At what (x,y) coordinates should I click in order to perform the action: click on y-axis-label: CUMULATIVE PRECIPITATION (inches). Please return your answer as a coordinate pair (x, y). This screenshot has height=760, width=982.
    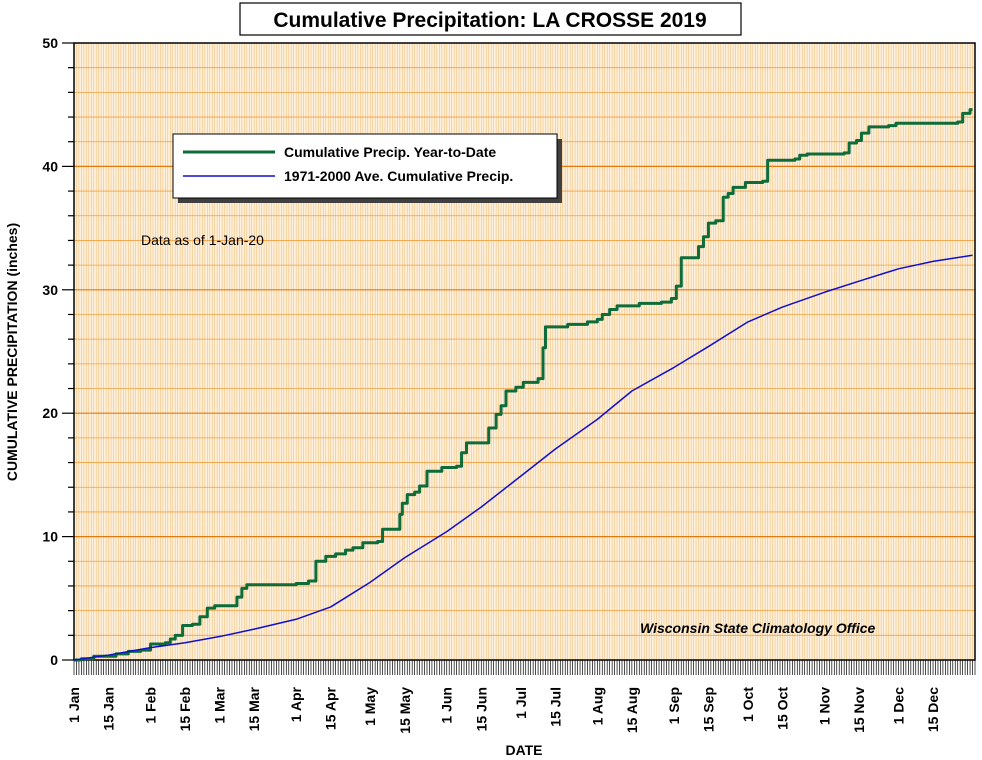
    Looking at the image, I should click on (12, 352).